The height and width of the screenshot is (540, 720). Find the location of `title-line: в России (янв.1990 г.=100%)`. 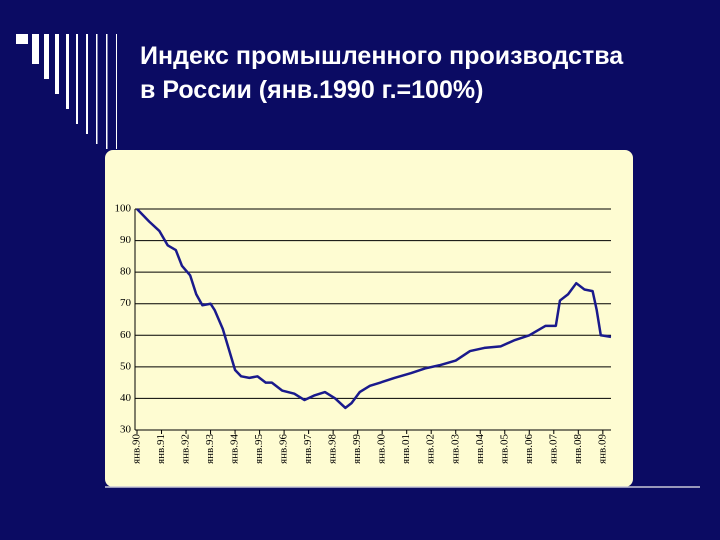

title-line: в России (янв.1990 г.=100%) is located at coordinates (311, 90).